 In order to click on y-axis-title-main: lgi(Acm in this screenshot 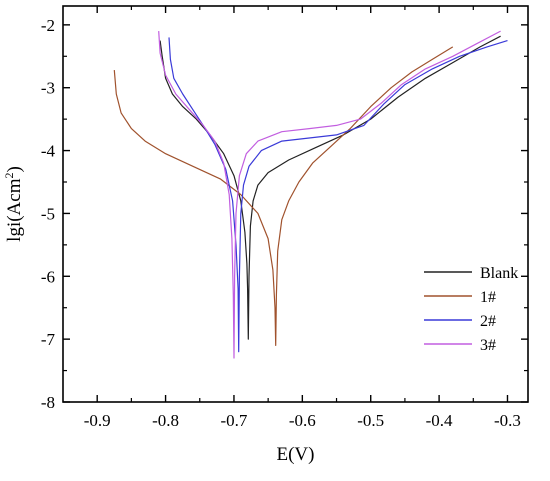, I will do `click(14, 210)`.